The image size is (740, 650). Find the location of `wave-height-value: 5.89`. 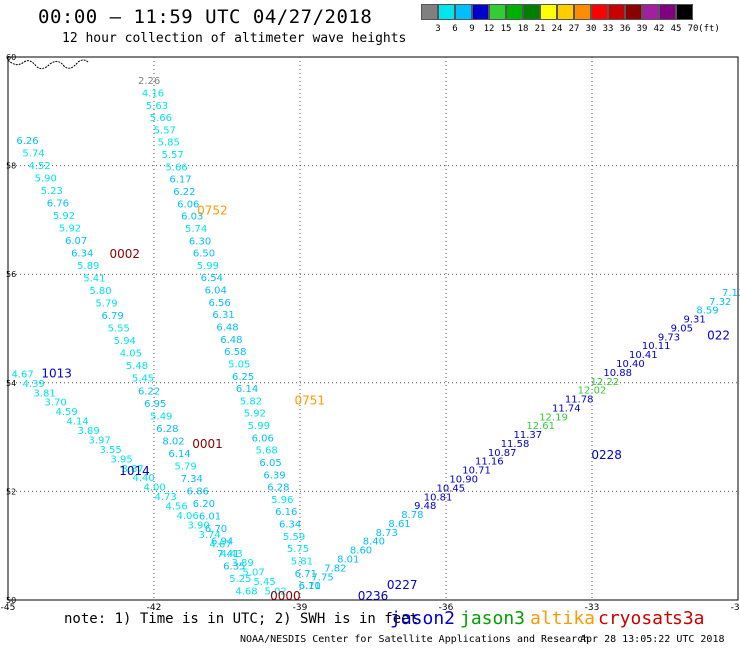

wave-height-value: 5.89 is located at coordinates (88, 266).